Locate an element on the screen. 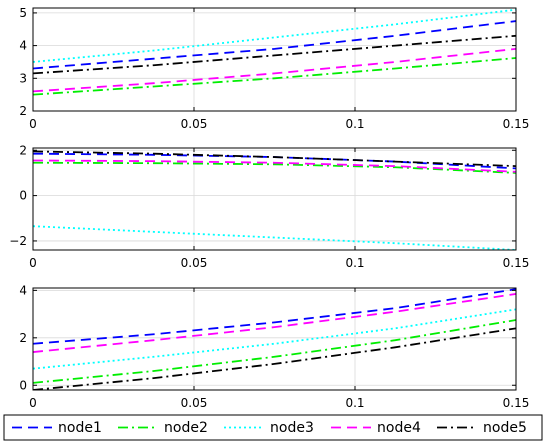 The height and width of the screenshot is (445, 550). legend-entry-node1: node1 is located at coordinates (57, 428).